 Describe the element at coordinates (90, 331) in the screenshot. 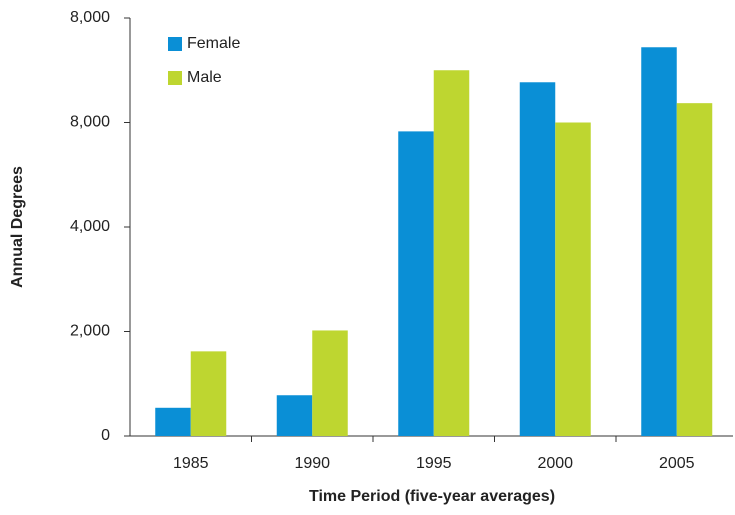

I see `y-tick-label: 2,000` at that location.